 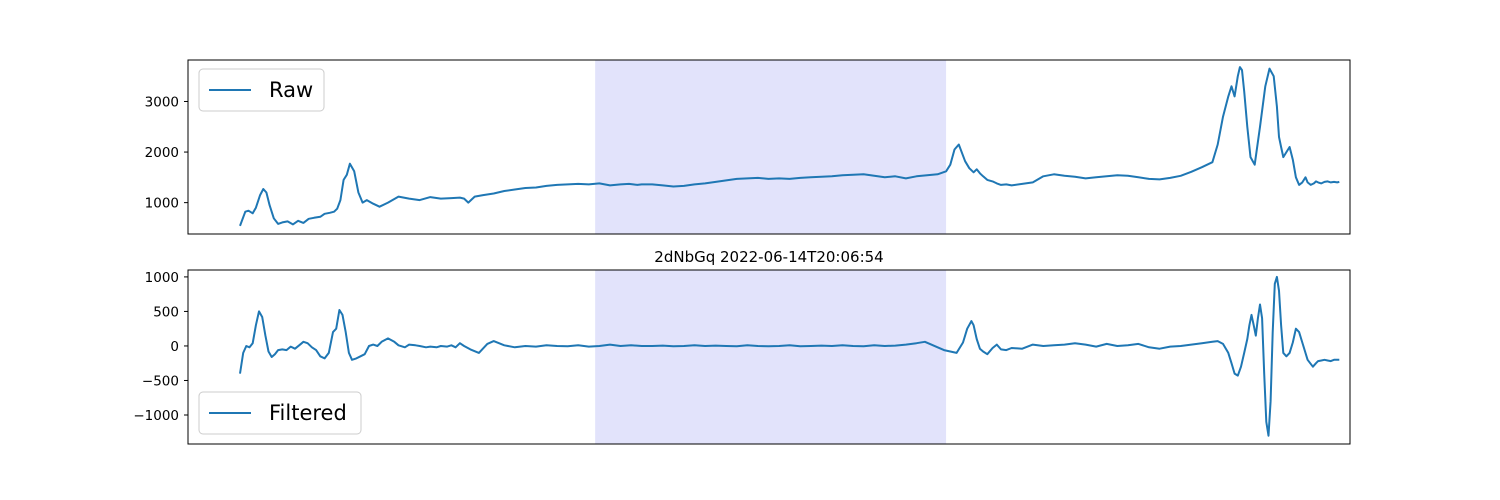 What do you see at coordinates (291, 90) in the screenshot?
I see `raw-legend-label: Raw` at bounding box center [291, 90].